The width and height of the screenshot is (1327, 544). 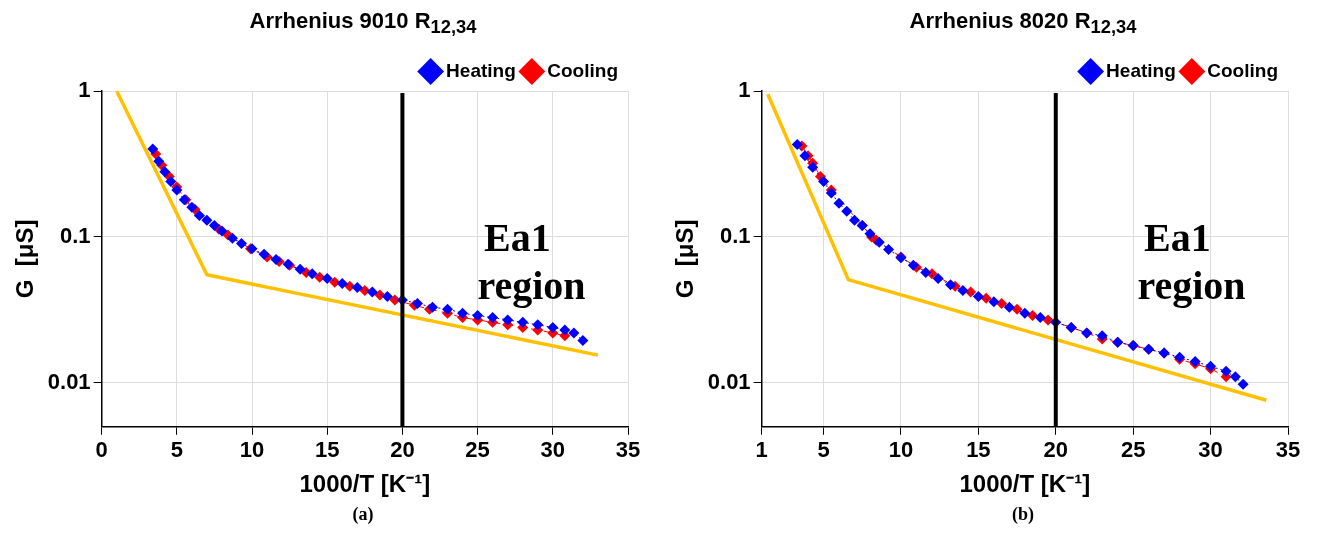 What do you see at coordinates (363, 24) in the screenshot?
I see `chart-title: Arrhenius 9010 R$_{12,34}$` at bounding box center [363, 24].